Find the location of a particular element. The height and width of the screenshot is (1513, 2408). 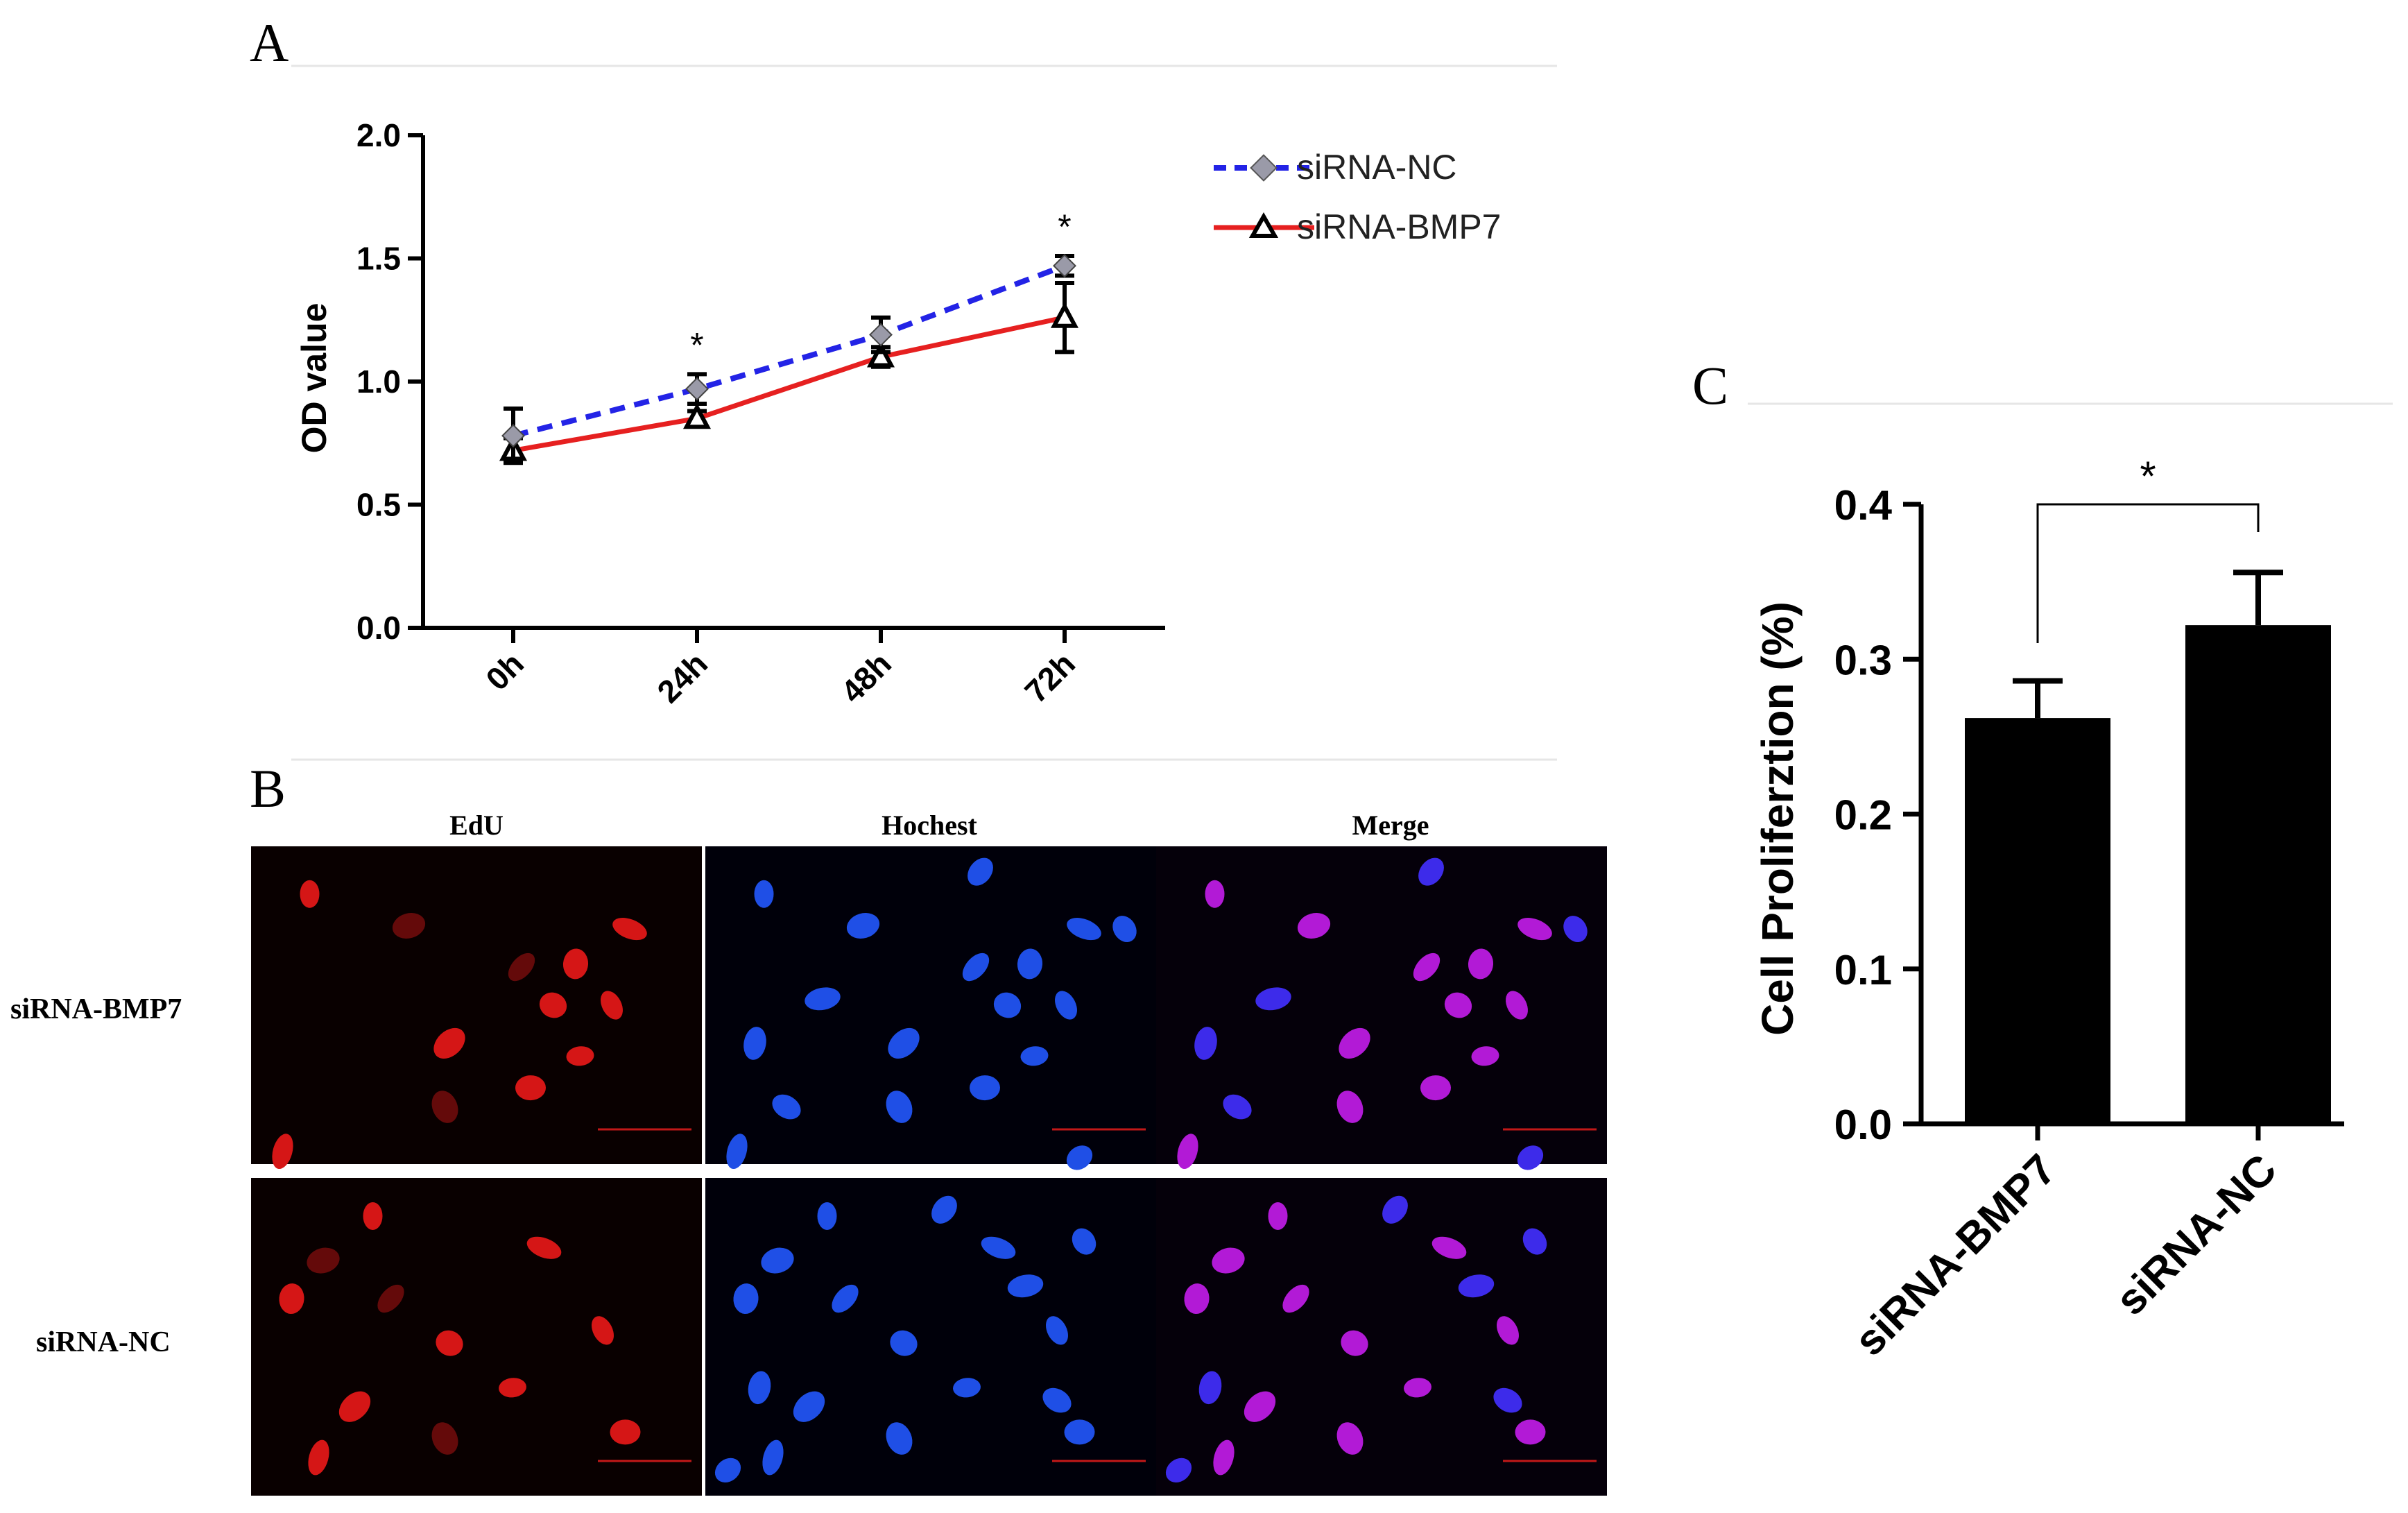

chart-c-xtick-label: siRNA-BMP7 is located at coordinates (1955, 1255).